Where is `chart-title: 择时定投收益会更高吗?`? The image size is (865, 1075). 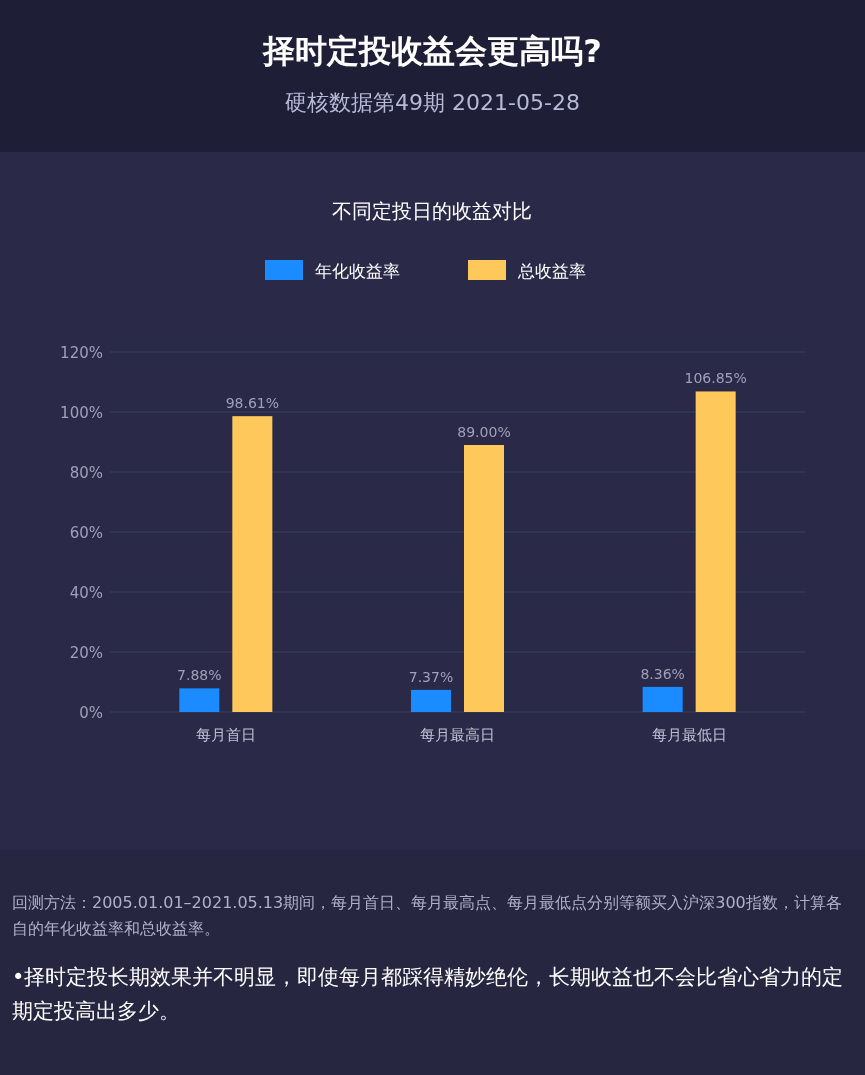 chart-title: 择时定投收益会更高吗? is located at coordinates (432, 51).